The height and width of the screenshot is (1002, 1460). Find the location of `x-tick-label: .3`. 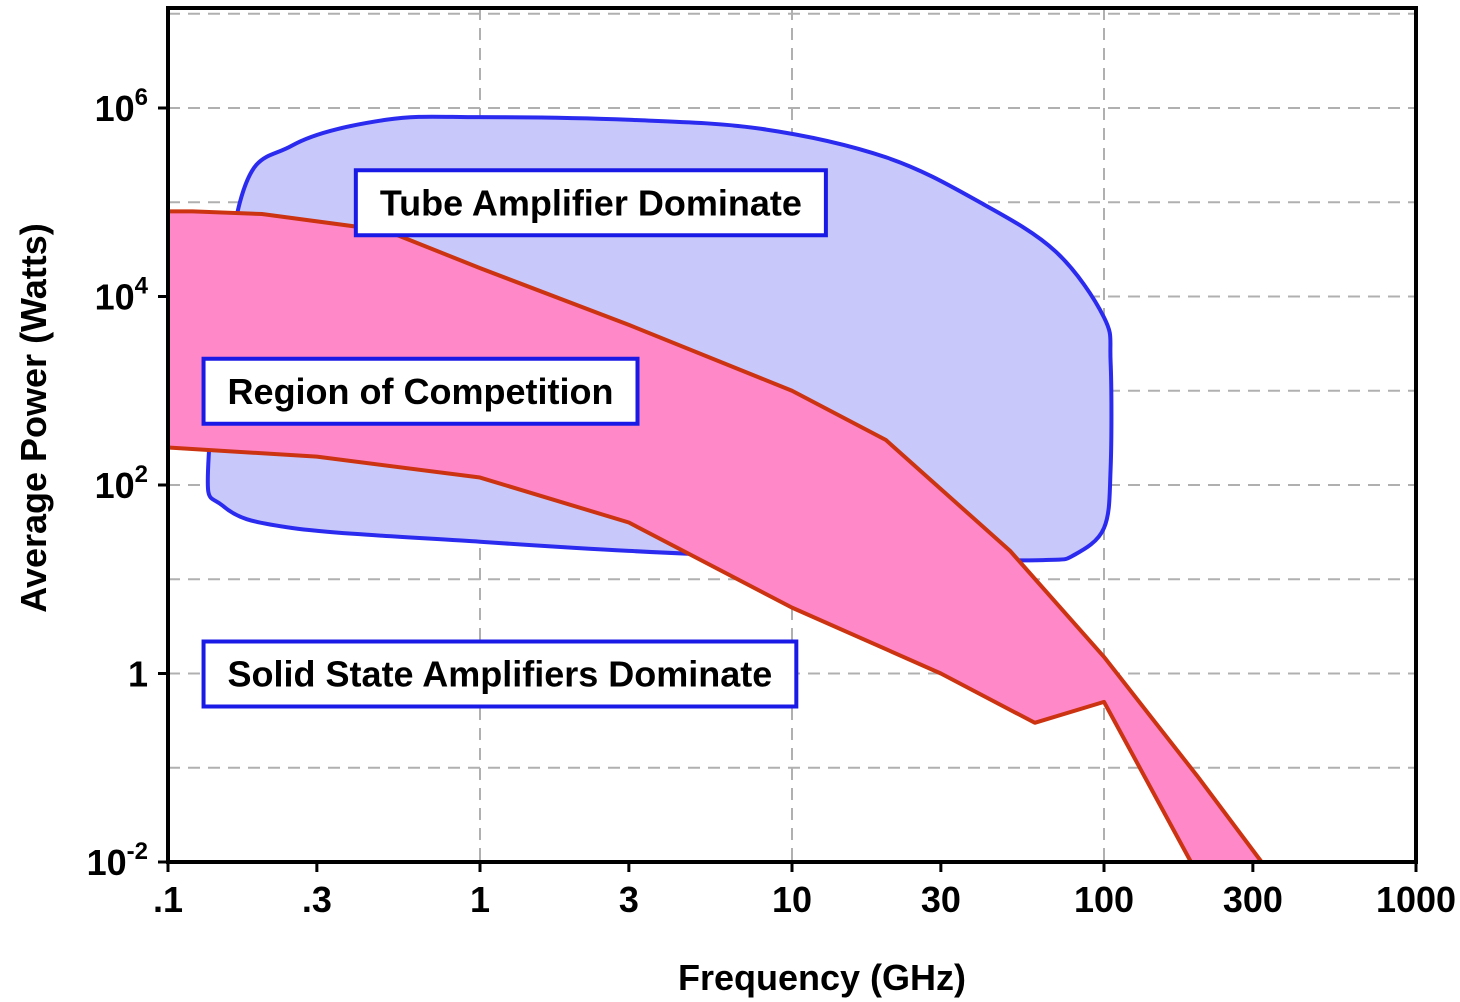

x-tick-label: .3 is located at coordinates (317, 899).